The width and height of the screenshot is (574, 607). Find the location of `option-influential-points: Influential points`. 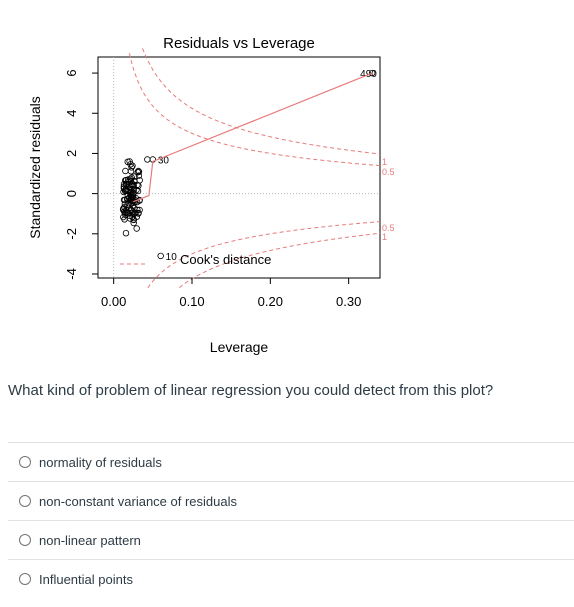

option-influential-points: Influential points is located at coordinates (291, 578).